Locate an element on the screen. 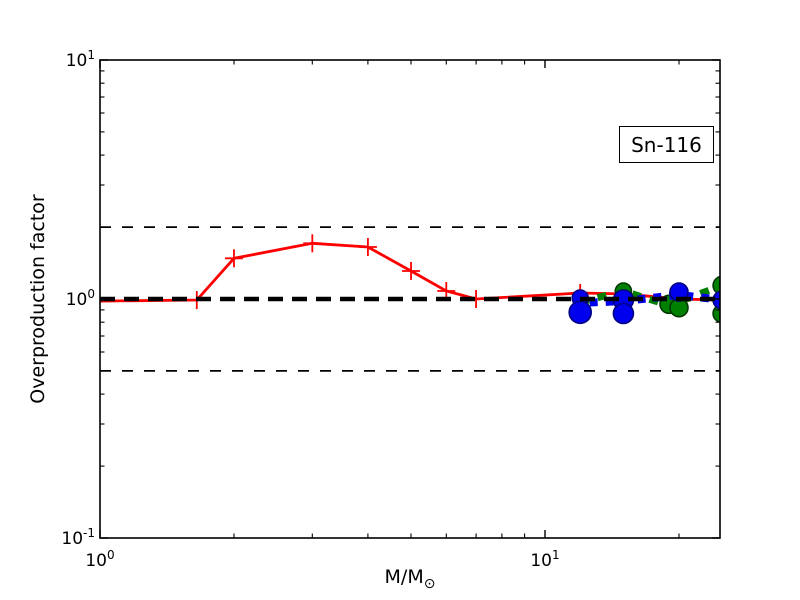  y-axis-label: Overproduction factor is located at coordinates (38, 299).